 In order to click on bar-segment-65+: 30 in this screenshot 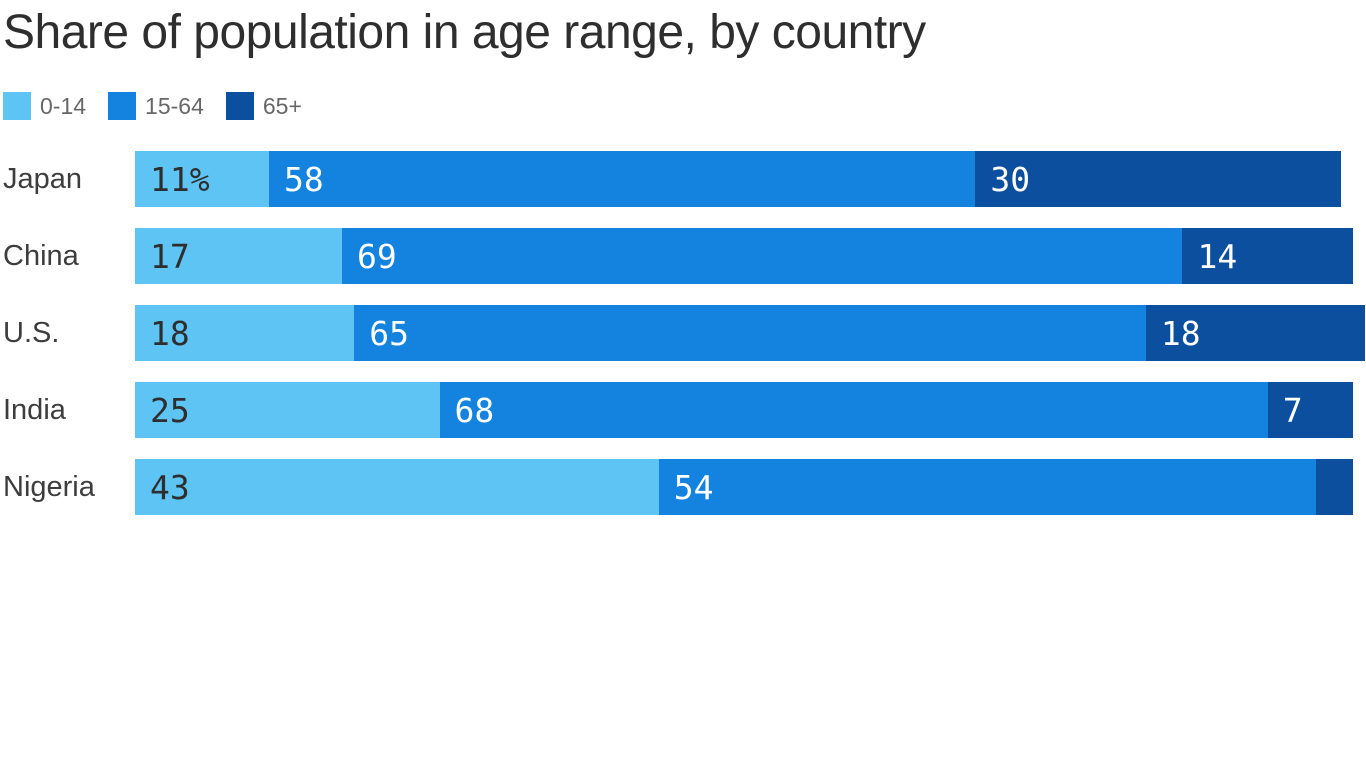, I will do `click(1158, 179)`.